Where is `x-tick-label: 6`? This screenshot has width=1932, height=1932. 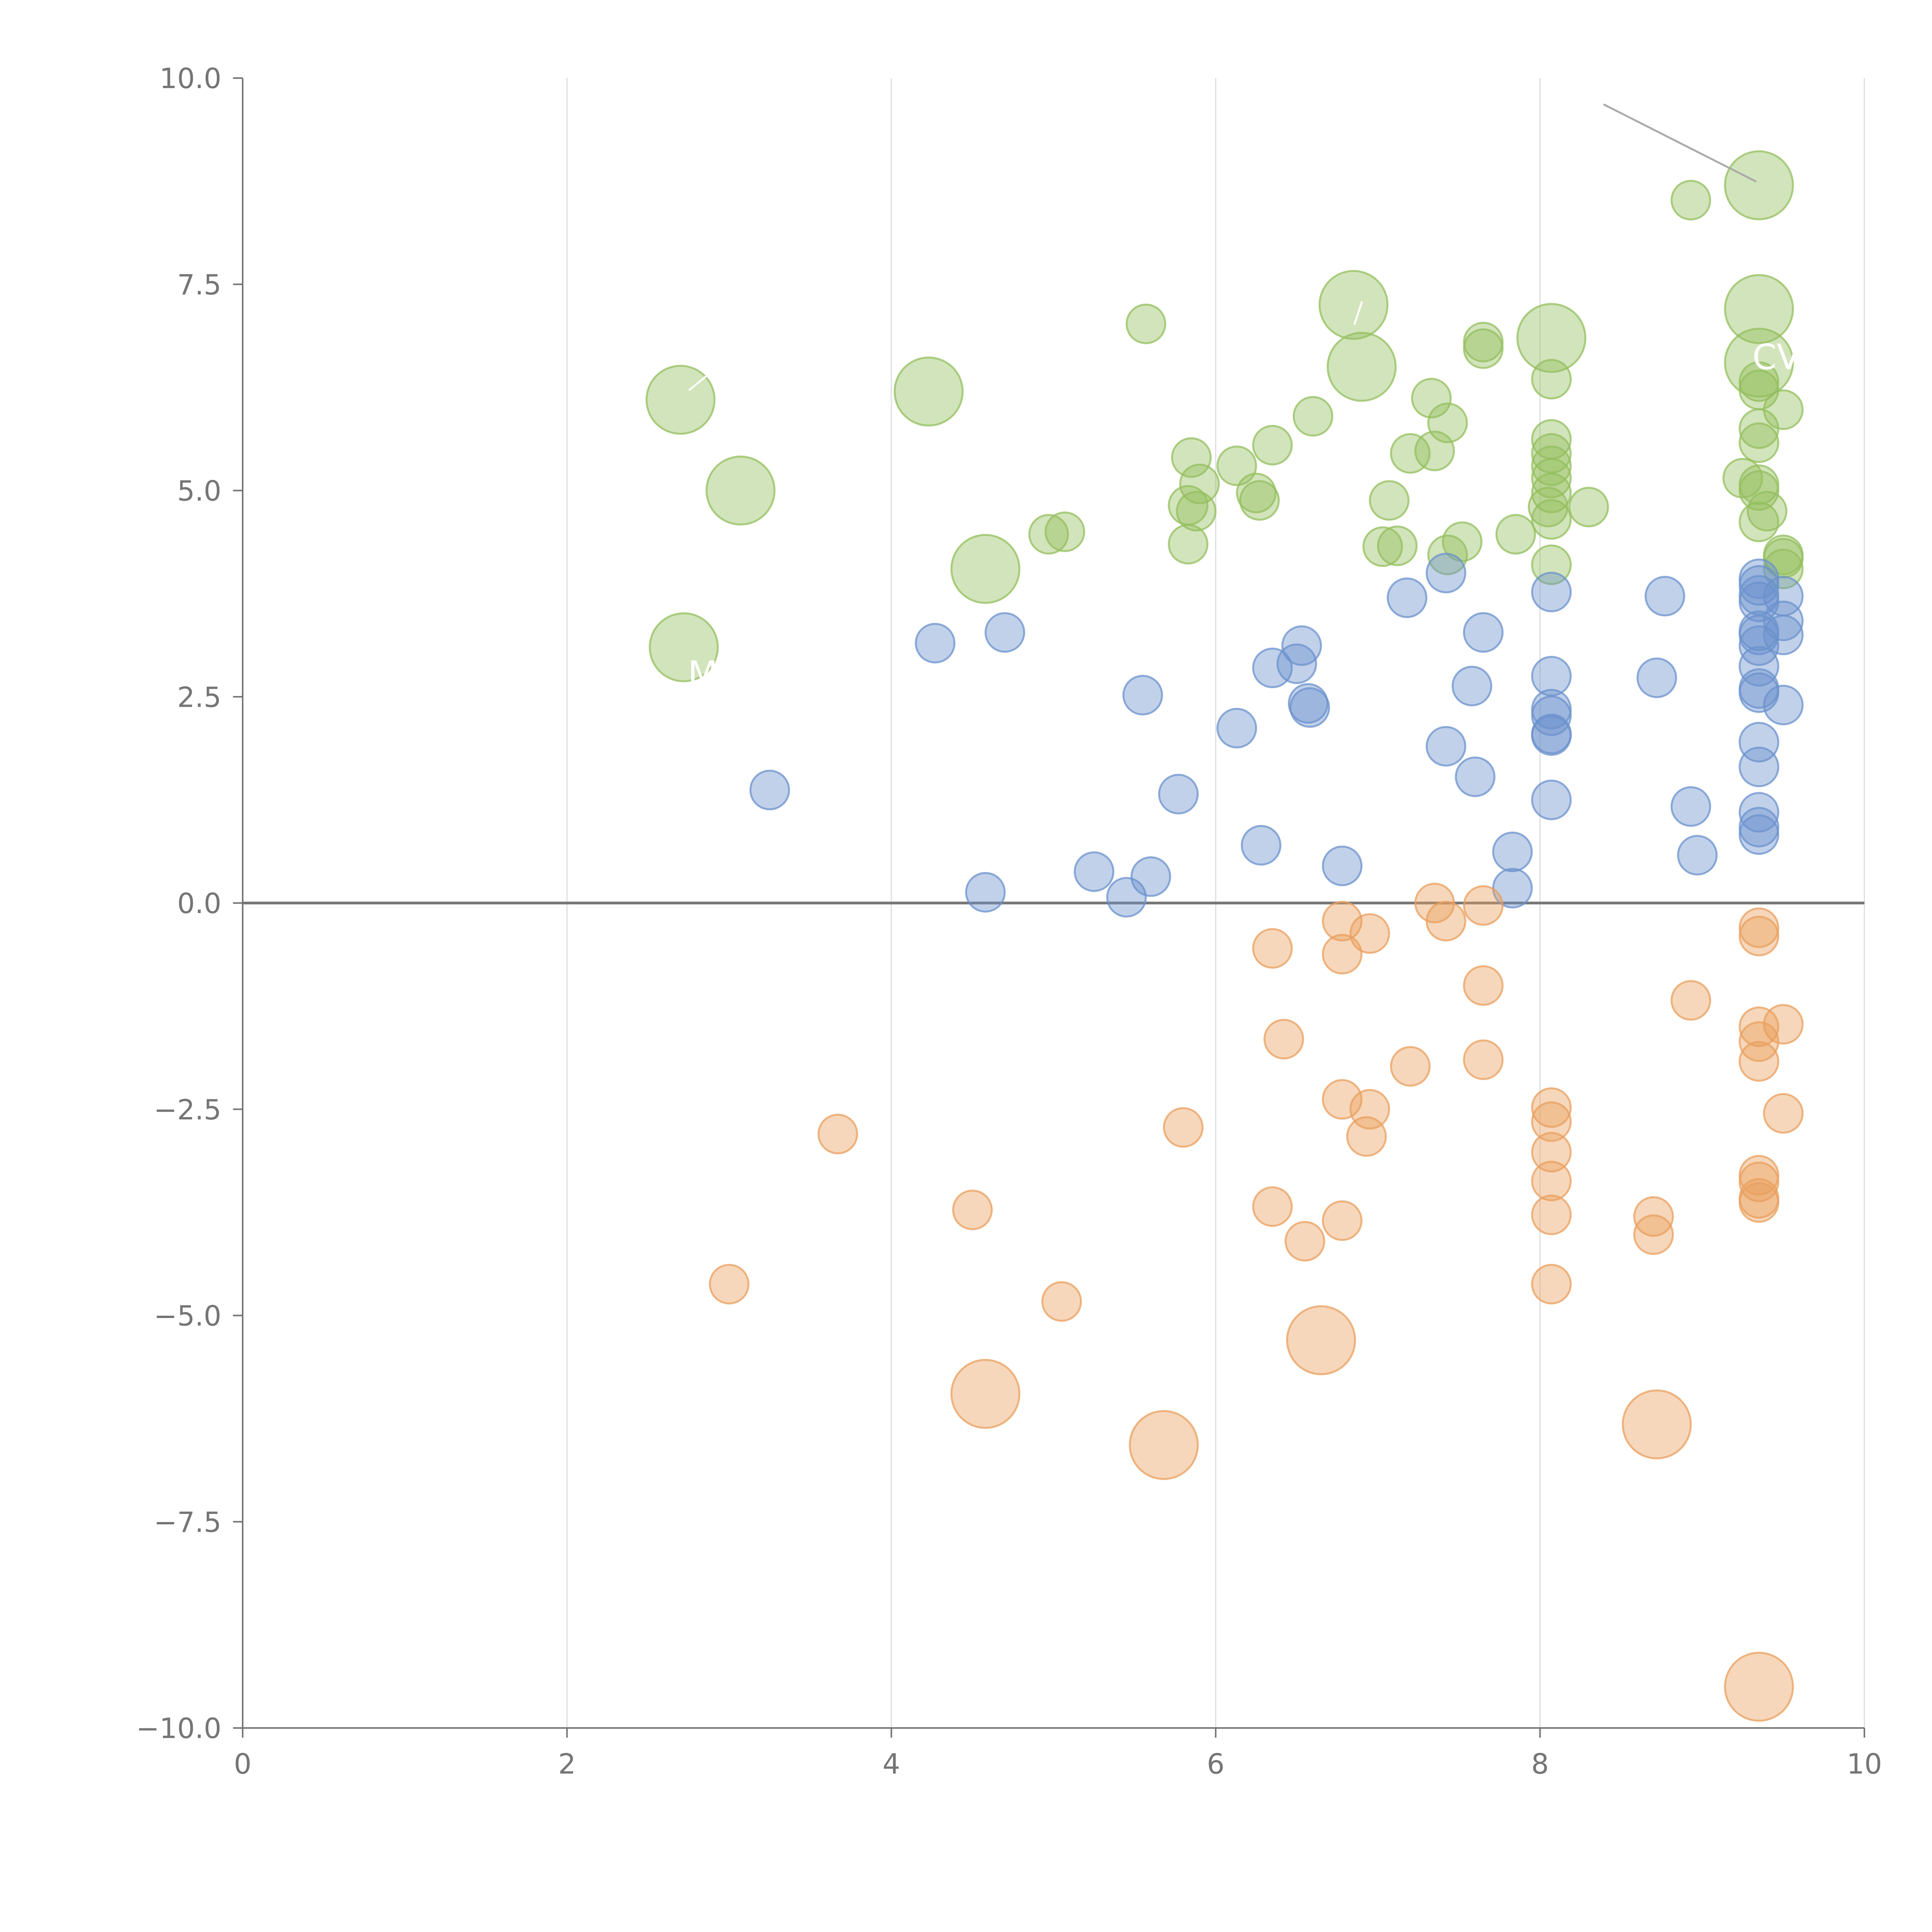 x-tick-label: 6 is located at coordinates (1216, 1764).